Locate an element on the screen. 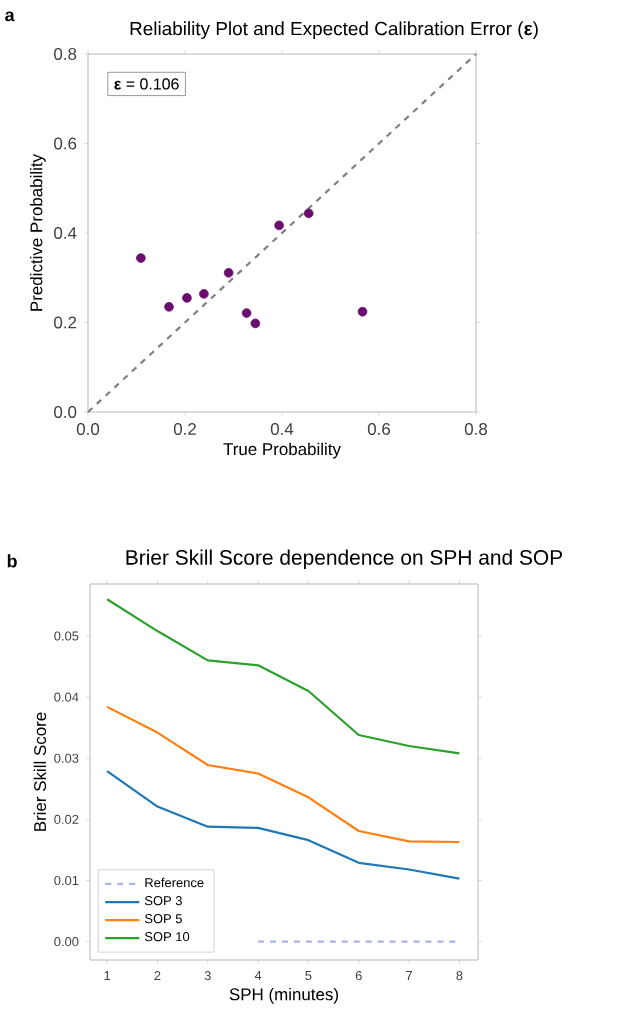 The width and height of the screenshot is (640, 1016). y-axis-title: Brier Skill Score is located at coordinates (40, 771).